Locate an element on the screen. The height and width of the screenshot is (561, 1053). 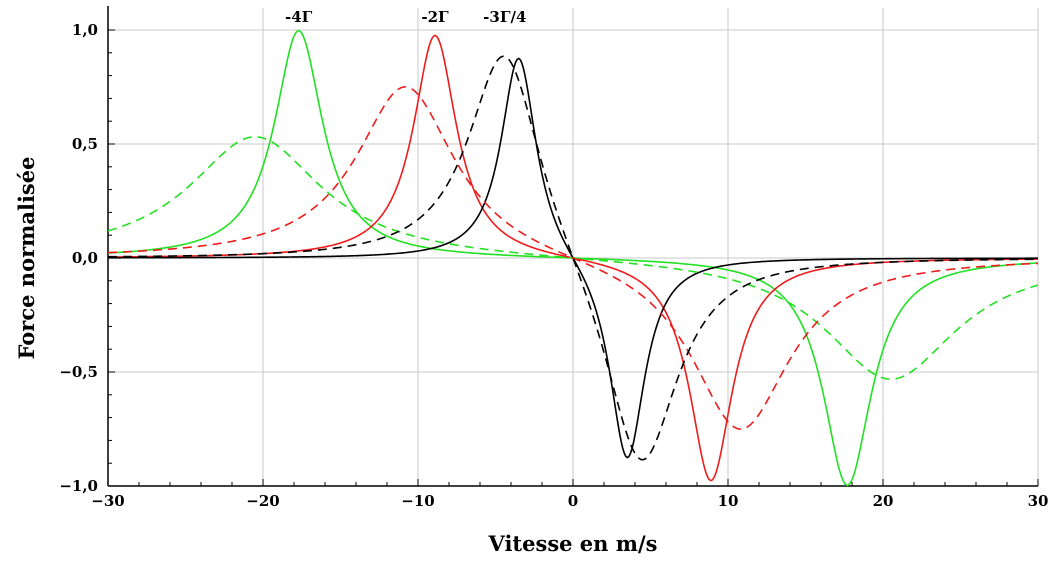
x-tick-label: −20 is located at coordinates (262, 501).